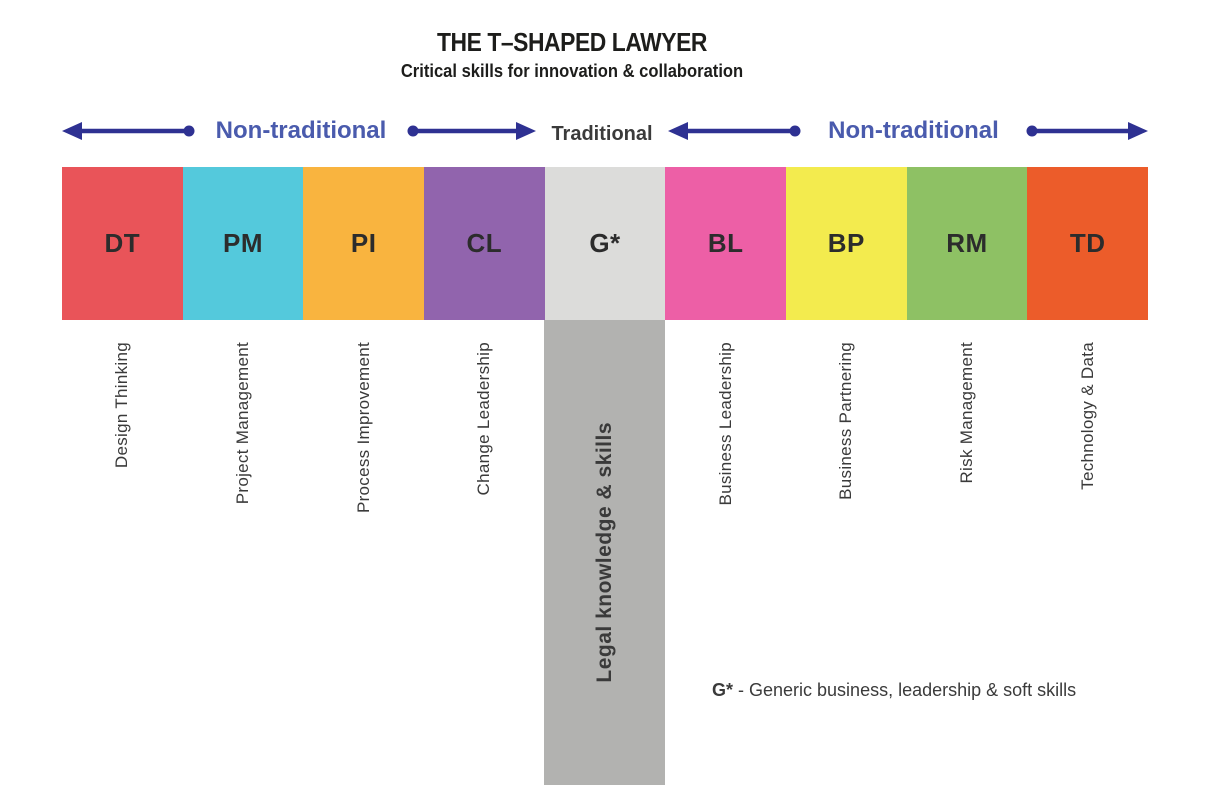 Image resolution: width=1222 pixels, height=804 pixels. I want to click on skill-block-pm: PM, so click(243, 243).